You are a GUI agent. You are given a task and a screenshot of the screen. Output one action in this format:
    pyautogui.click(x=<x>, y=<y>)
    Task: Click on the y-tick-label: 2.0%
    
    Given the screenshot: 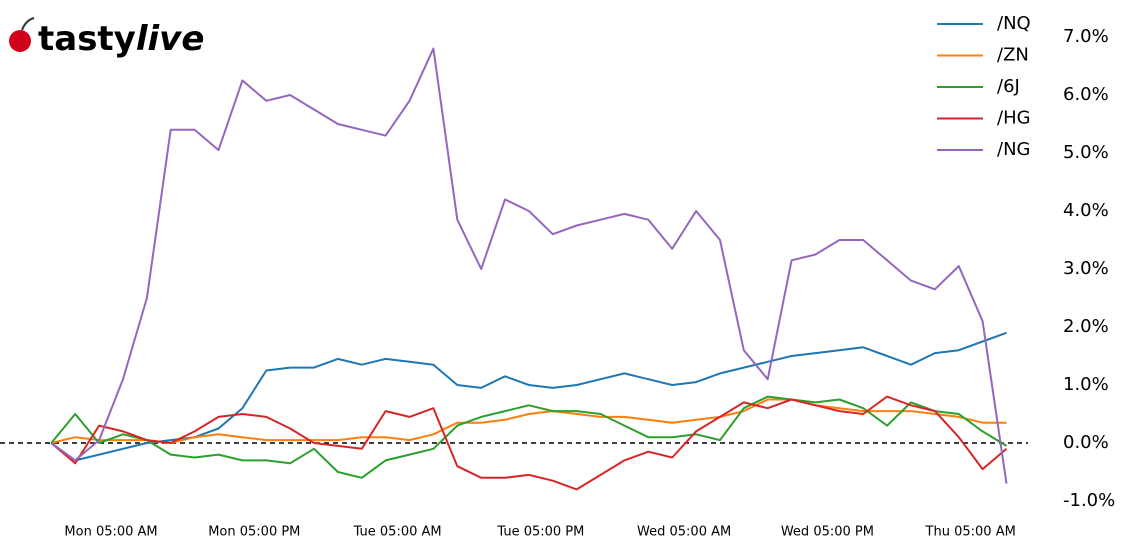 What is the action you would take?
    pyautogui.click(x=1086, y=326)
    